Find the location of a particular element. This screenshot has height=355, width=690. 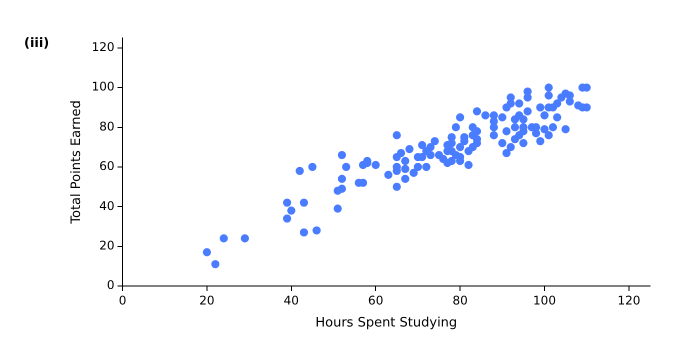

x-tick-label: 100 is located at coordinates (544, 300).